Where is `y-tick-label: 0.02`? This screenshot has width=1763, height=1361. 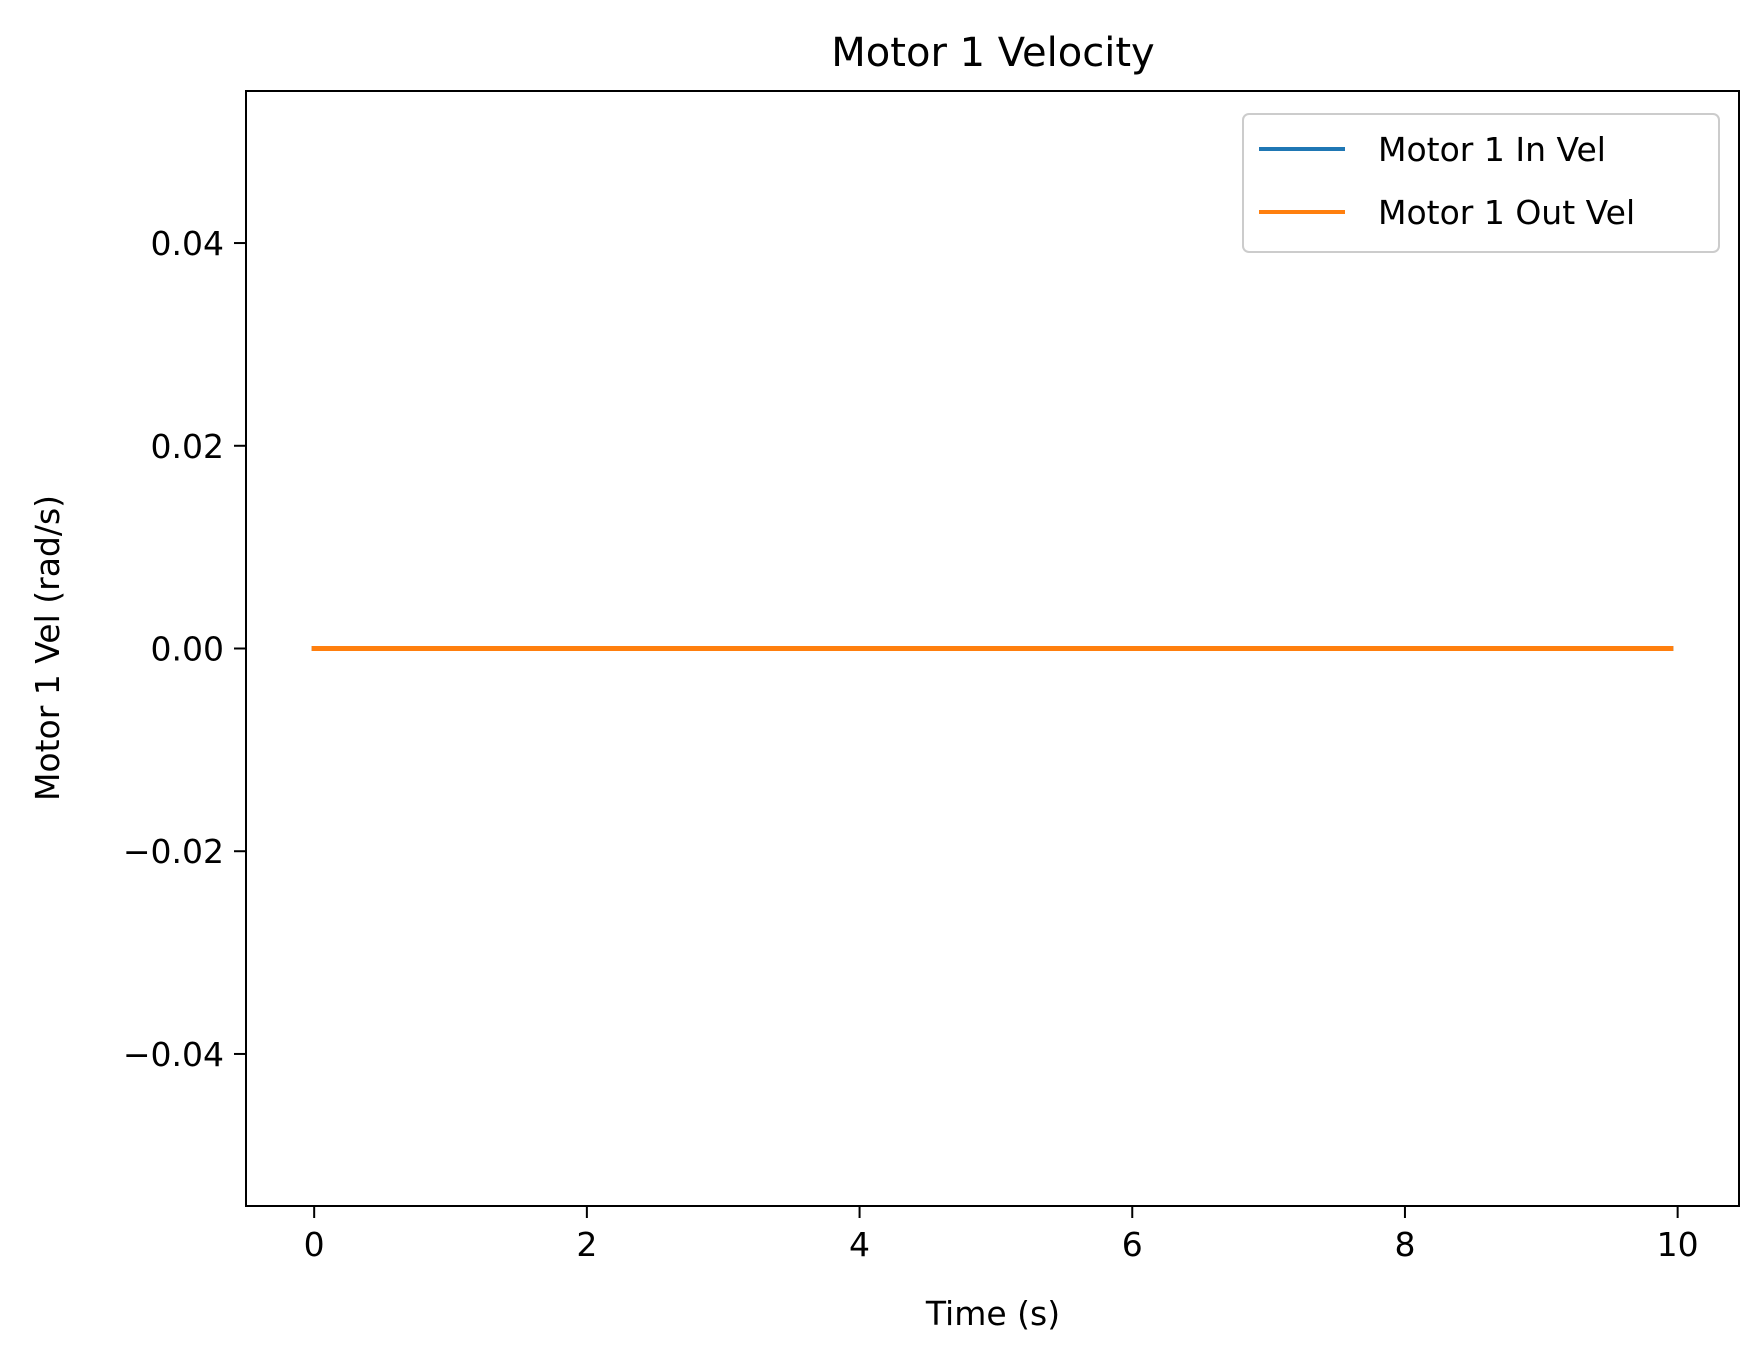 y-tick-label: 0.02 is located at coordinates (187, 446).